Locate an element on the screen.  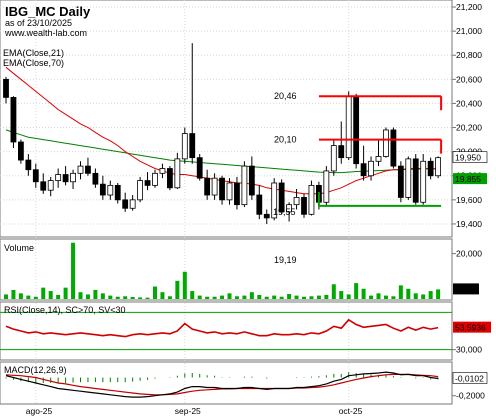
date-tick-label: oct-25 is located at coordinates (351, 411).